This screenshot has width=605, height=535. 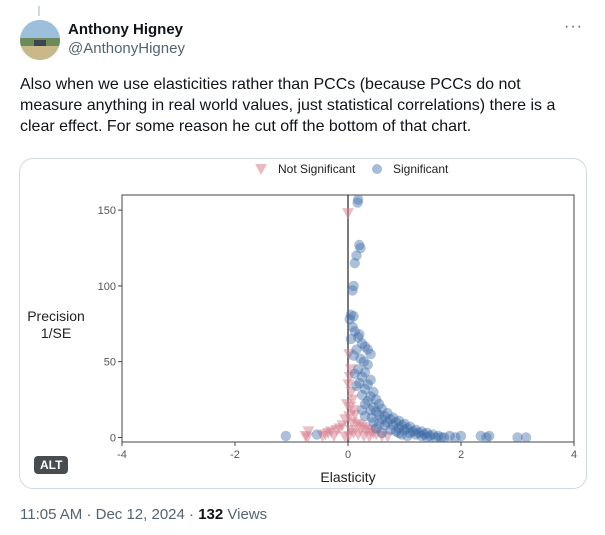 I want to click on y-axis-label-line1: Precision, so click(x=56, y=316).